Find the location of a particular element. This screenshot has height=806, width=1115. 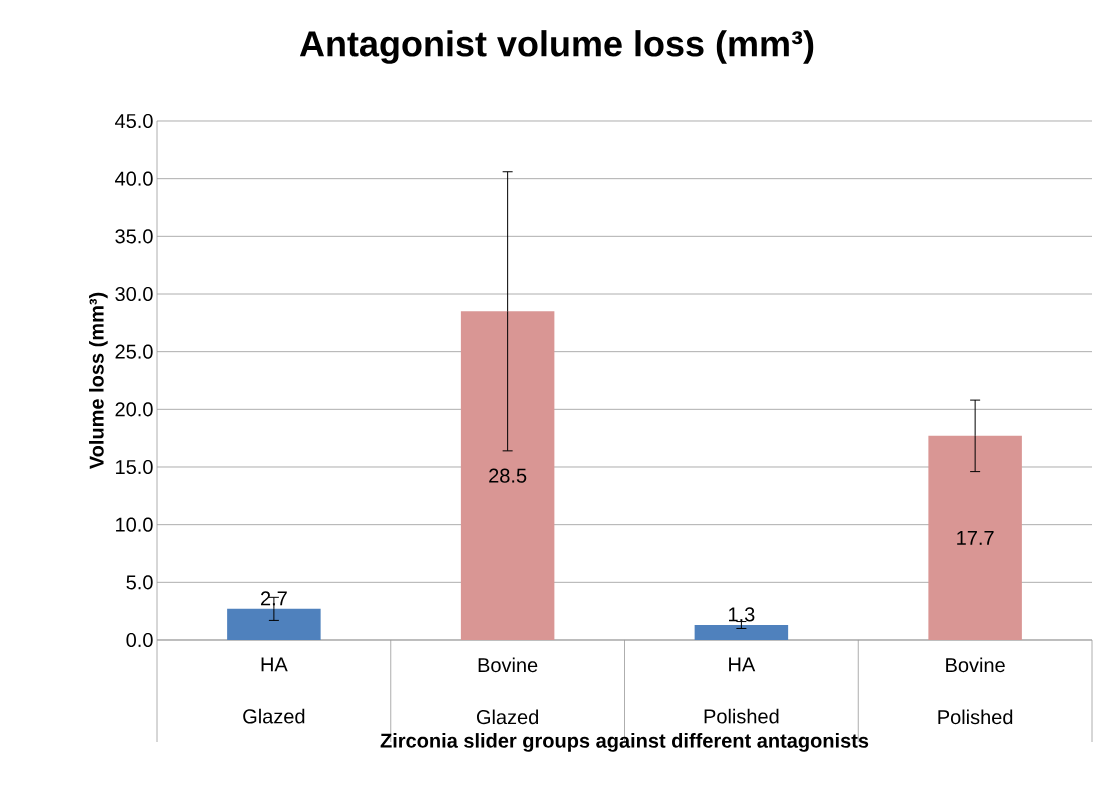

y-axis-title: Volume loss (mm³) is located at coordinates (98, 381).